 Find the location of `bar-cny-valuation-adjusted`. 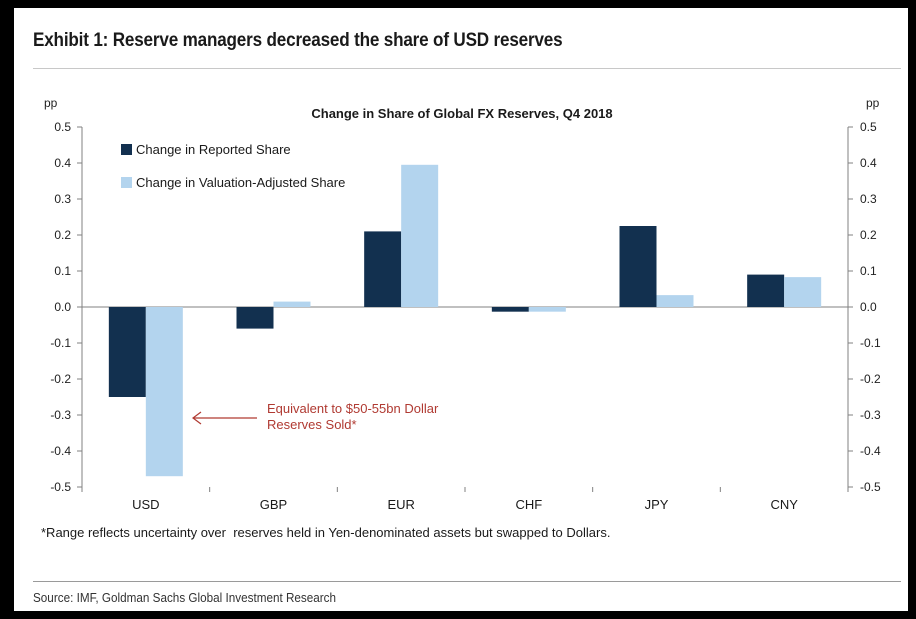

bar-cny-valuation-adjusted is located at coordinates (803, 292).